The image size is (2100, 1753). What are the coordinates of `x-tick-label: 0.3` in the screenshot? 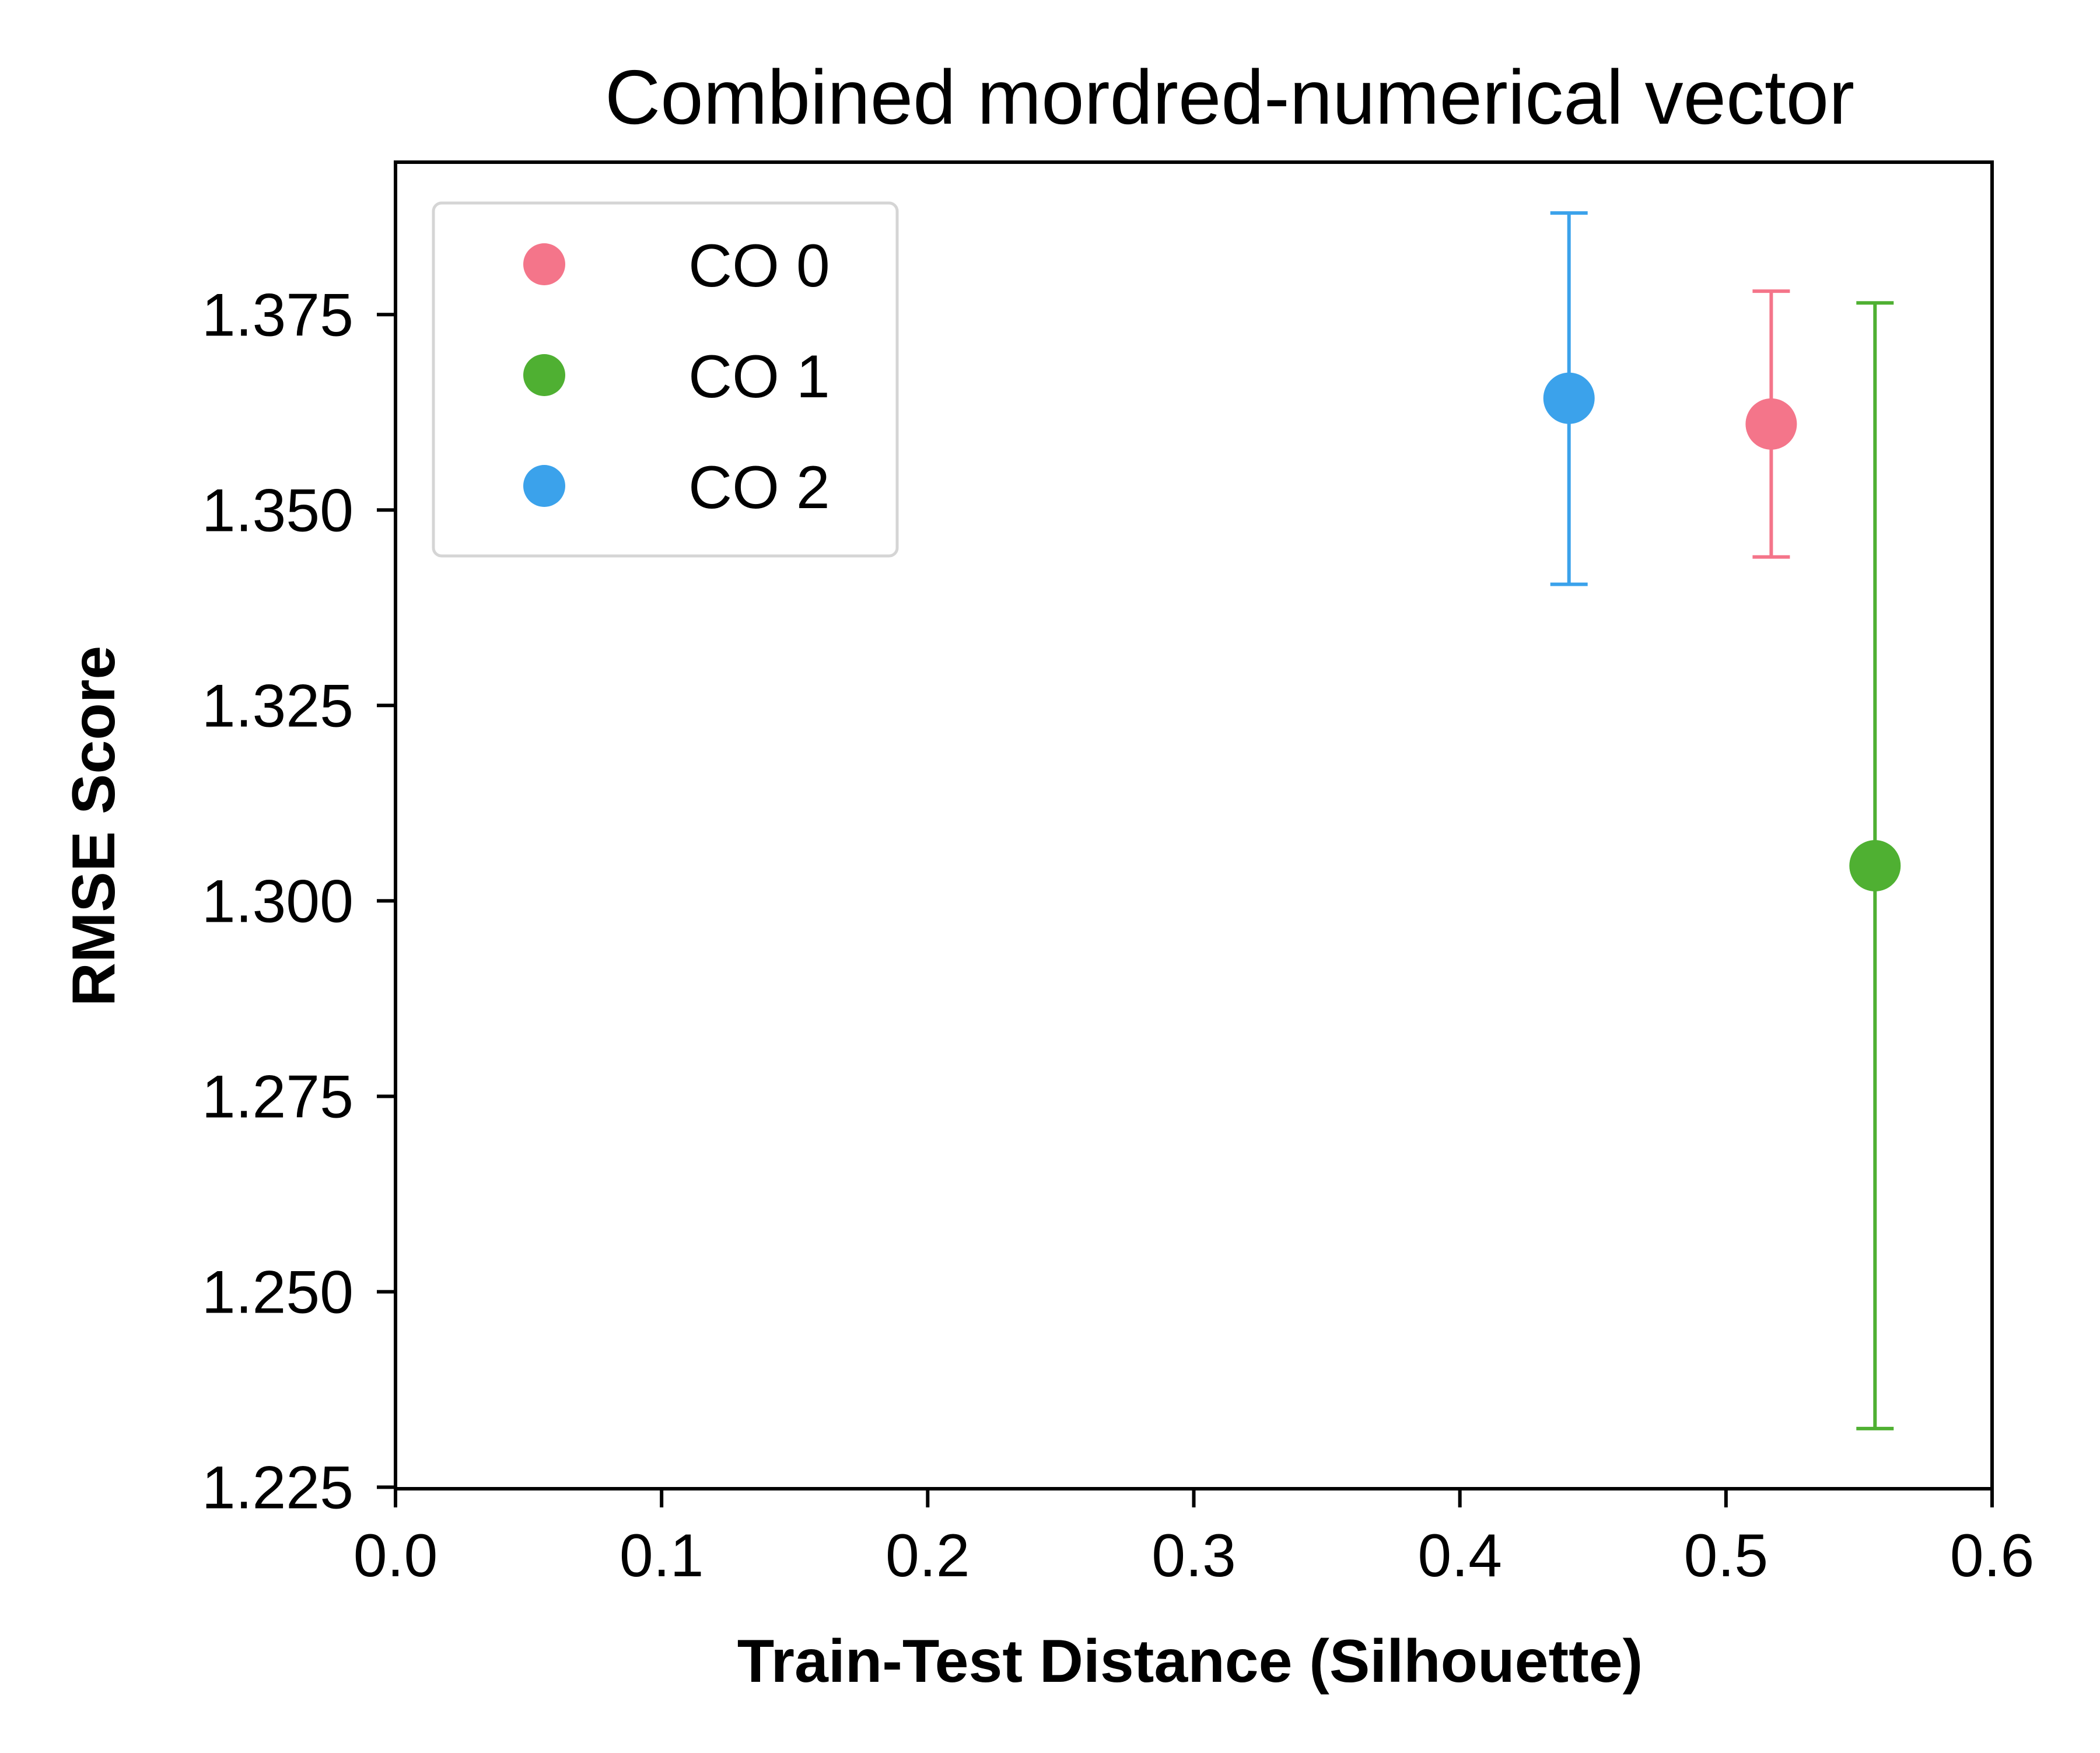 It's located at (1194, 1556).